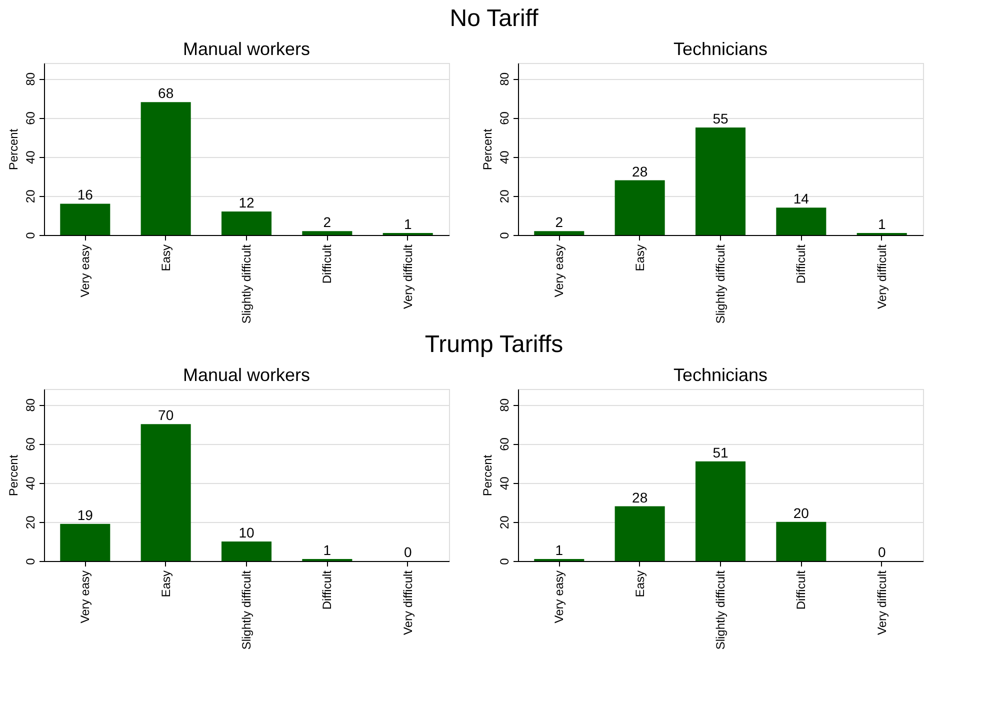  What do you see at coordinates (85, 514) in the screenshot?
I see `data-label: 19` at bounding box center [85, 514].